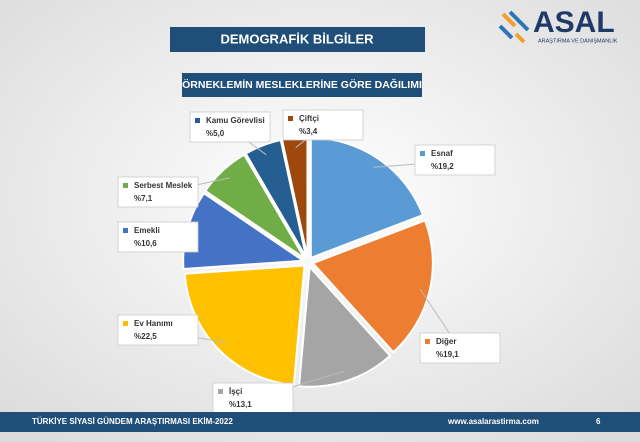  I want to click on chart-title: ÖRNEKLEMİN MESLEKLERİNE GÖRE DAĞILIMI, so click(302, 84).